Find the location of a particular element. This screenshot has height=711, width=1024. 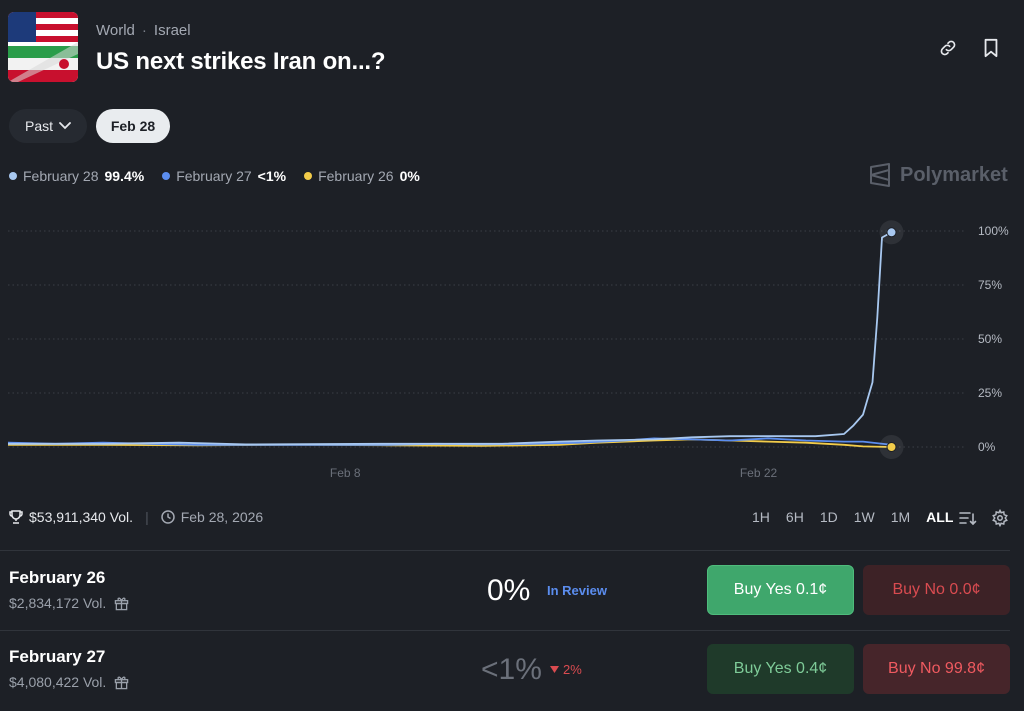

legend-label: February 28 is located at coordinates (61, 176).